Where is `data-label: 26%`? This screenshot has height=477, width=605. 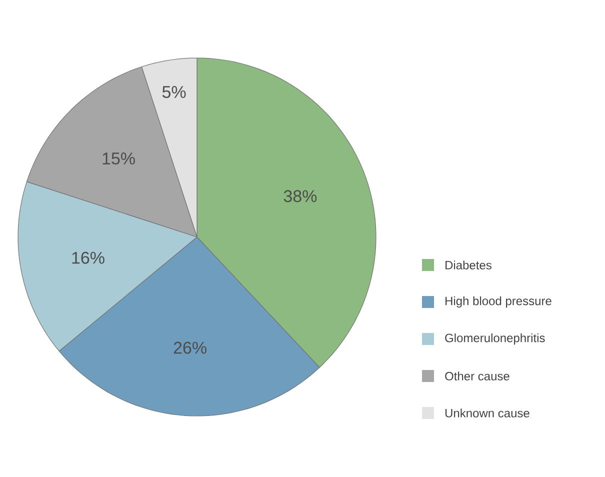
data-label: 26% is located at coordinates (190, 348).